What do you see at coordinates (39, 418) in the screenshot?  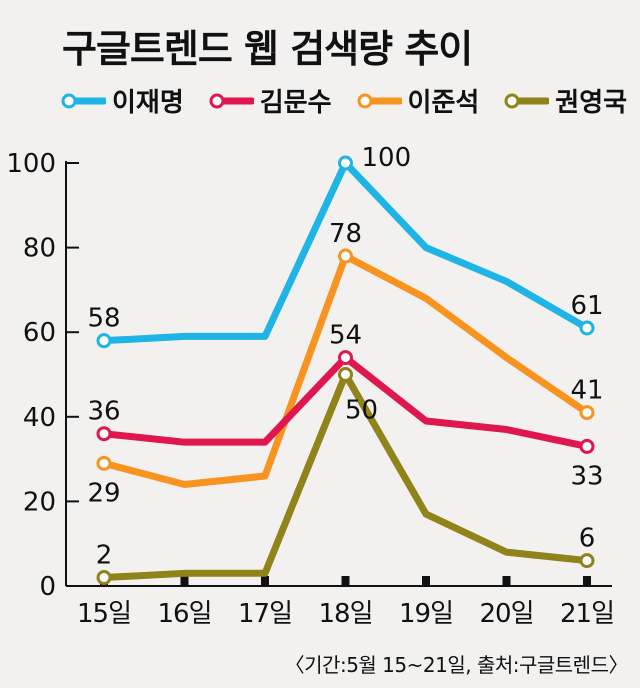 I see `y-tick-label: 40` at bounding box center [39, 418].